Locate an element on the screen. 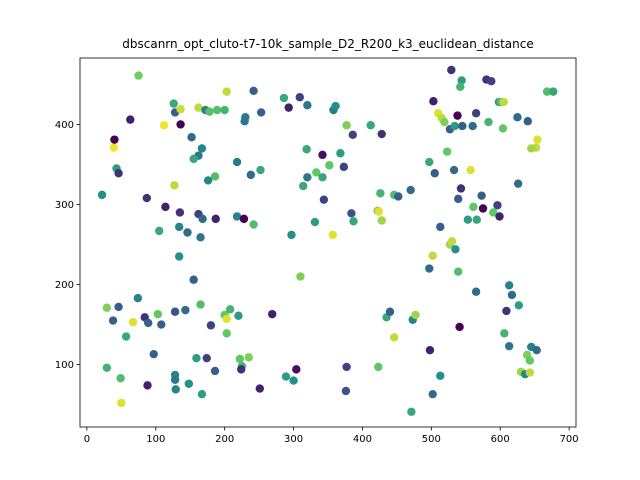  x-tick-label: 700 is located at coordinates (569, 439).